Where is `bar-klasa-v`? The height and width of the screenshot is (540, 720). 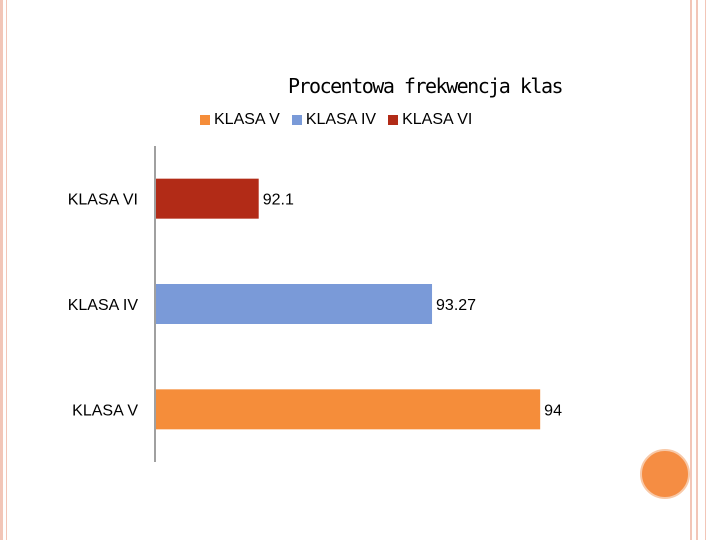 bar-klasa-v is located at coordinates (348, 409).